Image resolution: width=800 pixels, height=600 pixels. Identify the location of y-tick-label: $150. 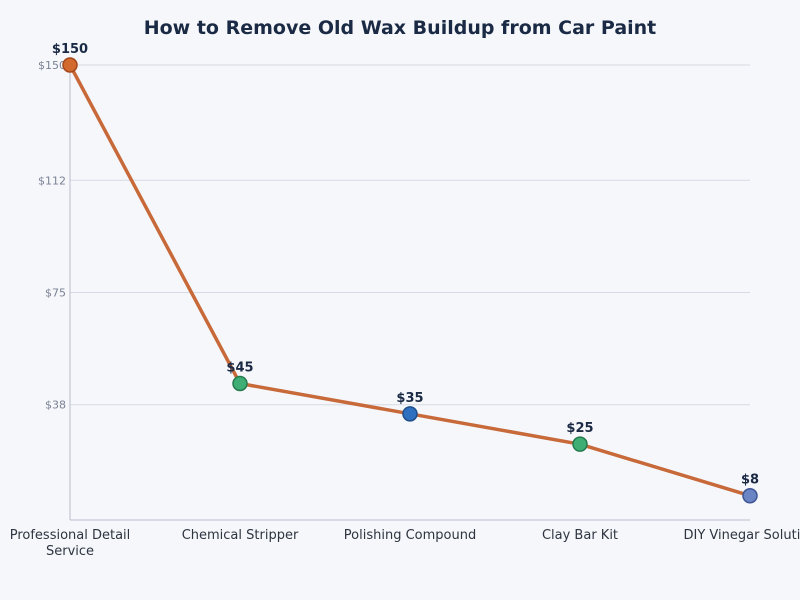
(52, 65).